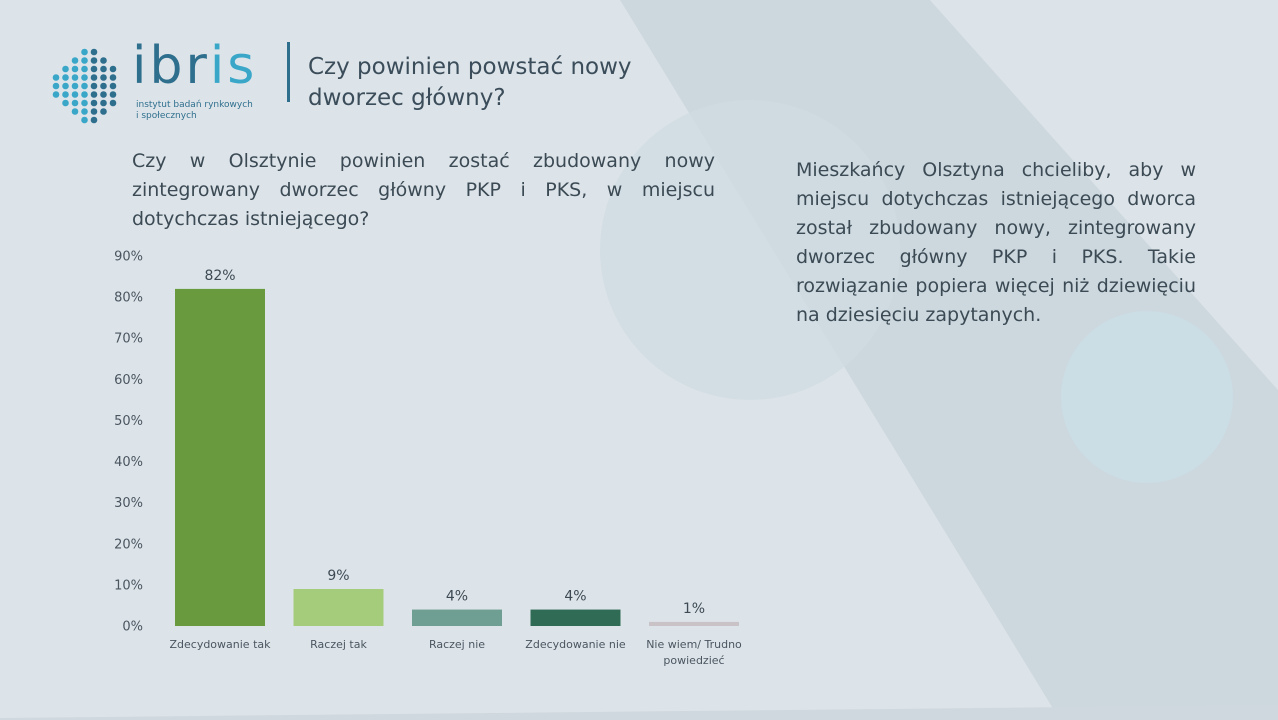 The width and height of the screenshot is (1278, 720). What do you see at coordinates (128, 585) in the screenshot?
I see `y-tick-label: 10%` at bounding box center [128, 585].